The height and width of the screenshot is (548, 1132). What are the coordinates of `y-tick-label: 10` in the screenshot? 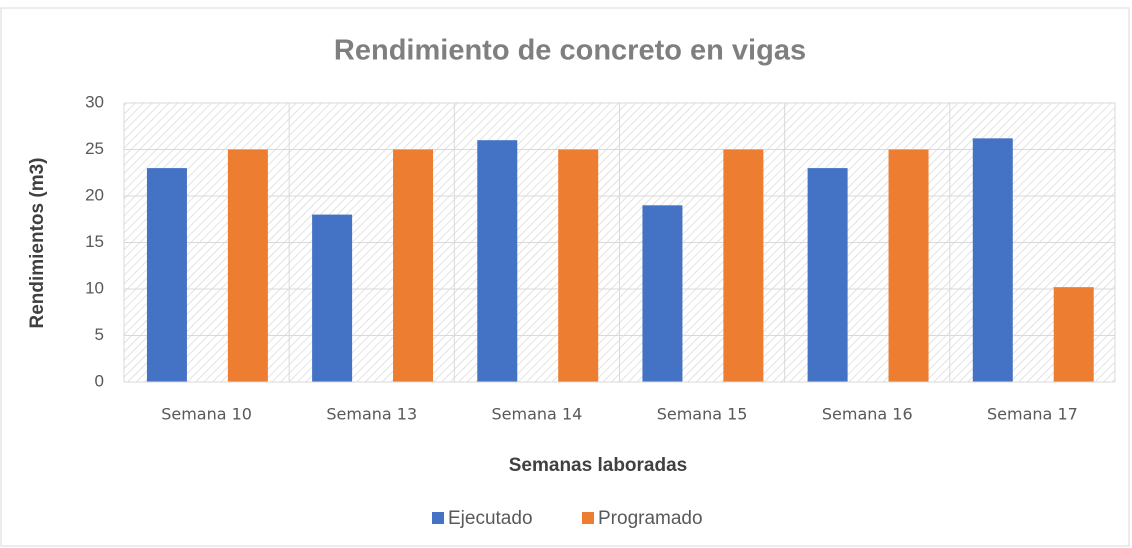 It's located at (94, 287).